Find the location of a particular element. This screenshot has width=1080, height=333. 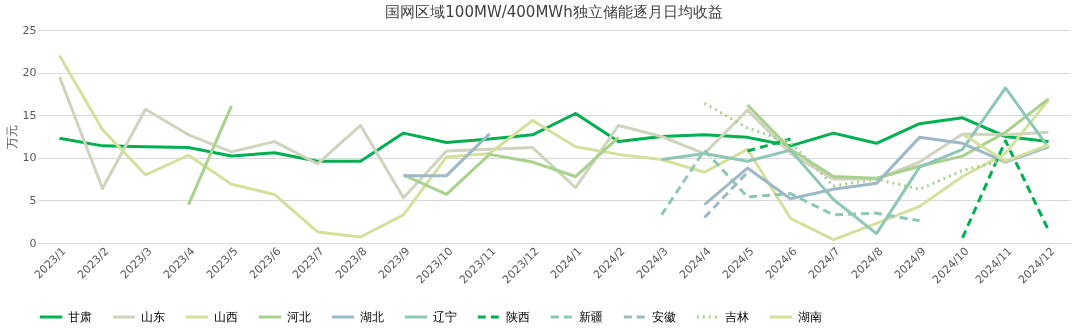

y-tick-label: 15 is located at coordinates (29, 115).